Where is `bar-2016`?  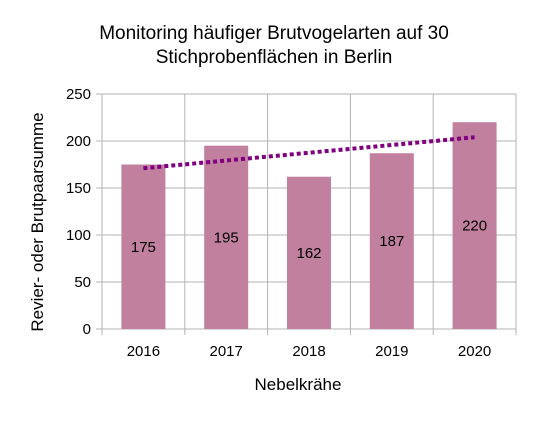 bar-2016 is located at coordinates (143, 246).